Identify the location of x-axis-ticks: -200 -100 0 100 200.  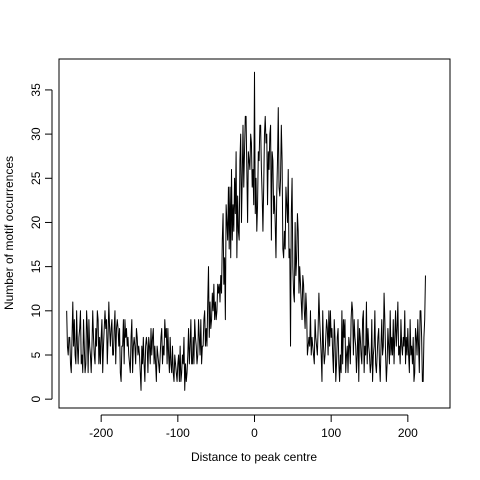
(253, 427).